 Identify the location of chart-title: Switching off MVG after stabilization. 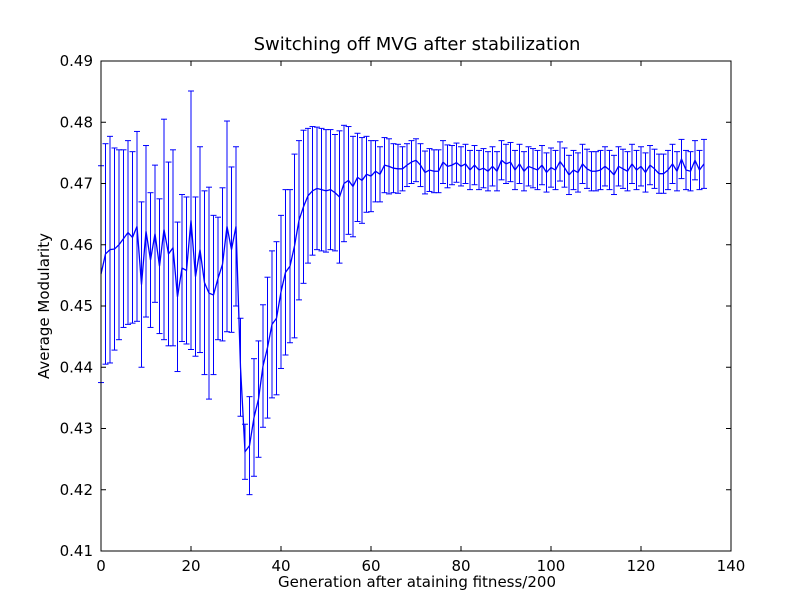
(417, 44).